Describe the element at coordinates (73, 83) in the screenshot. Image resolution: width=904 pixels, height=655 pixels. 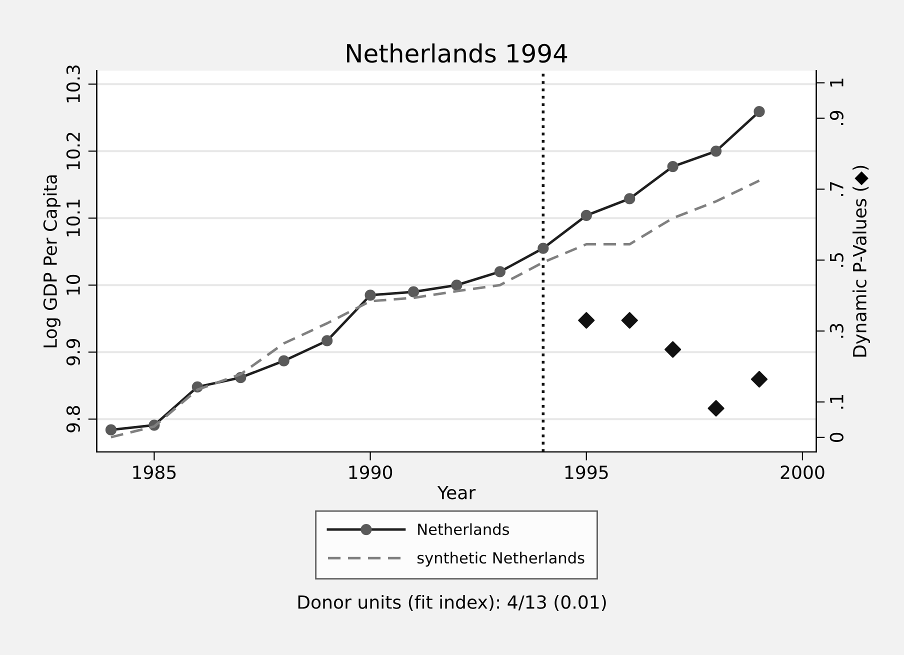
I see `y-tick-label: 10.3` at that location.